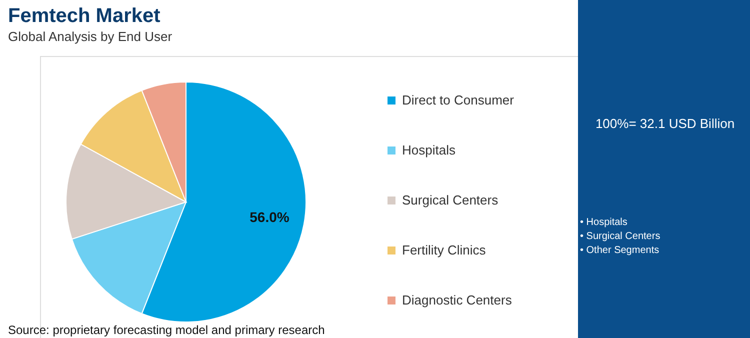 The image size is (750, 338). Describe the element at coordinates (620, 236) in the screenshot. I see `text: • Surgical Centers` at that location.